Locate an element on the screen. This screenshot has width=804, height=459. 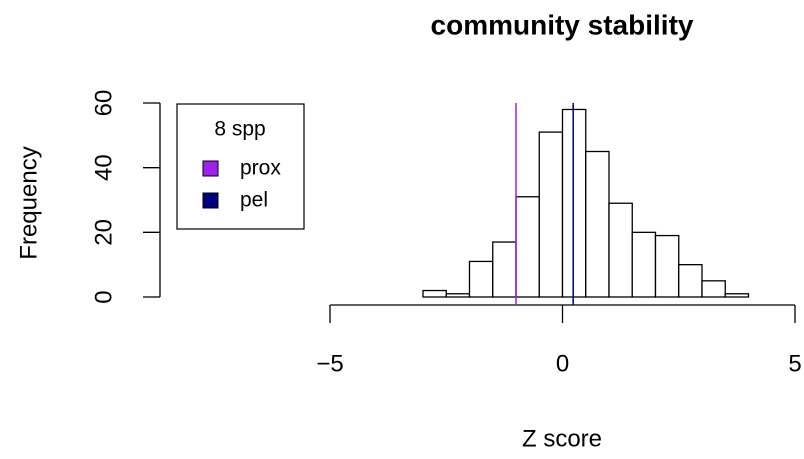
legend-box is located at coordinates (240, 166).